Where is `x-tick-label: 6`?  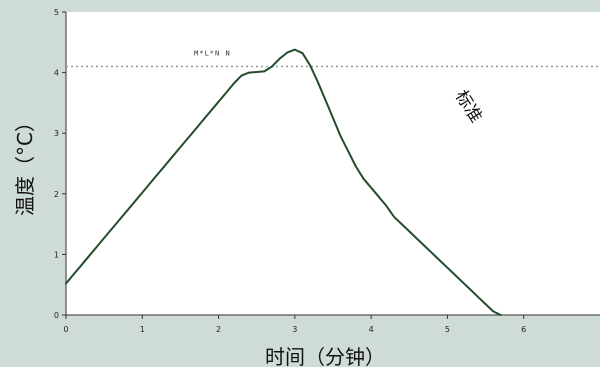
x-tick-label: 6 is located at coordinates (523, 329).